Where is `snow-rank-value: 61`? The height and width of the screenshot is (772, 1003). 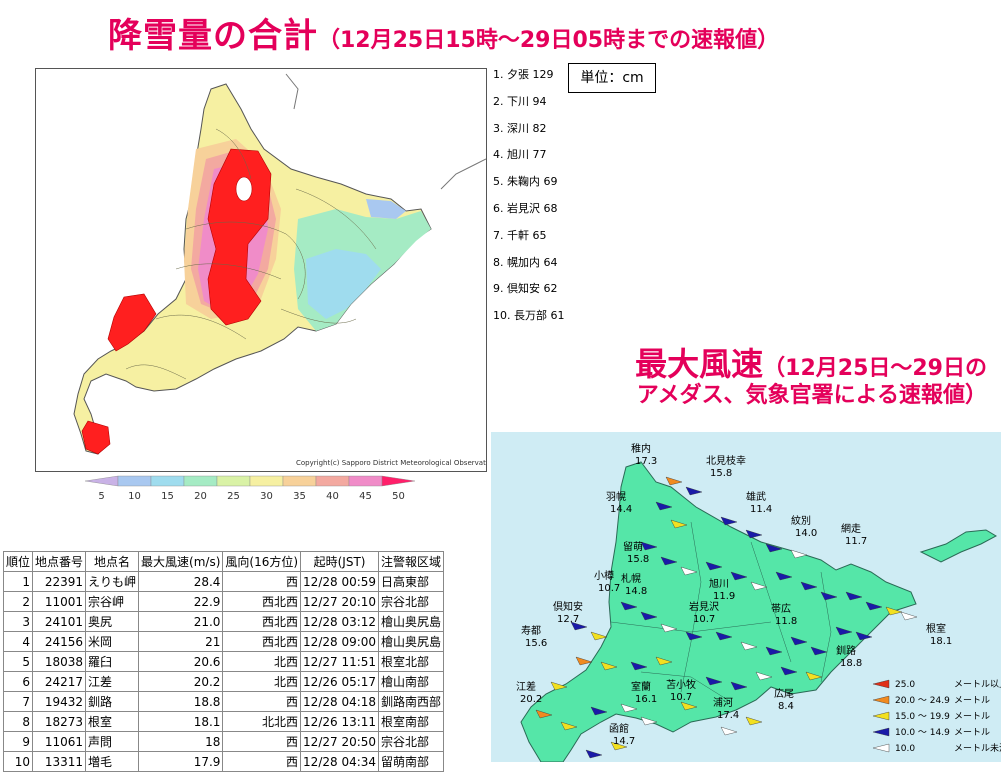 snow-rank-value: 61 is located at coordinates (556, 316).